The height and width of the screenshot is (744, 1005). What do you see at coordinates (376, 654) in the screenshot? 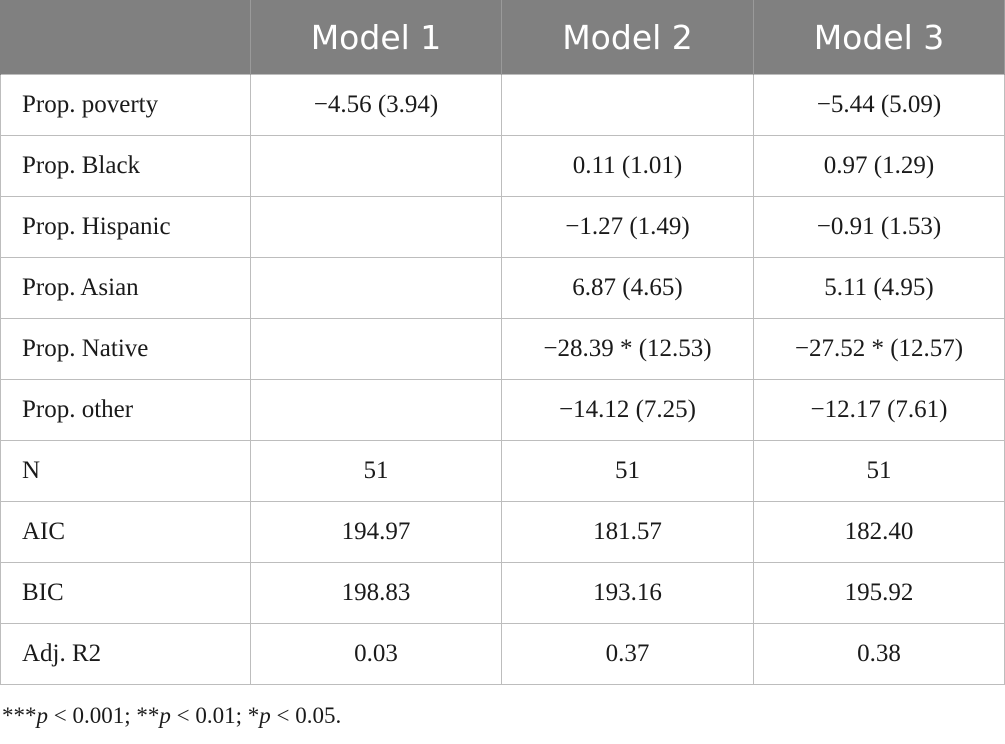
I see `cell-model-1: 0.03` at bounding box center [376, 654].